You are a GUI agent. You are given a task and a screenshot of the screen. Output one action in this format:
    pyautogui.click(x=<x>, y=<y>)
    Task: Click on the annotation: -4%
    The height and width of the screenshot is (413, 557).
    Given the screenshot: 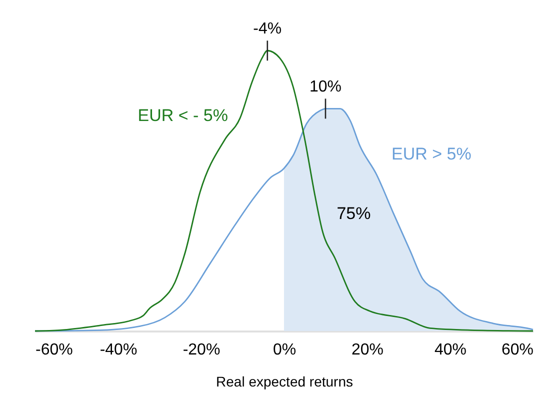 What is the action you would take?
    pyautogui.click(x=267, y=29)
    